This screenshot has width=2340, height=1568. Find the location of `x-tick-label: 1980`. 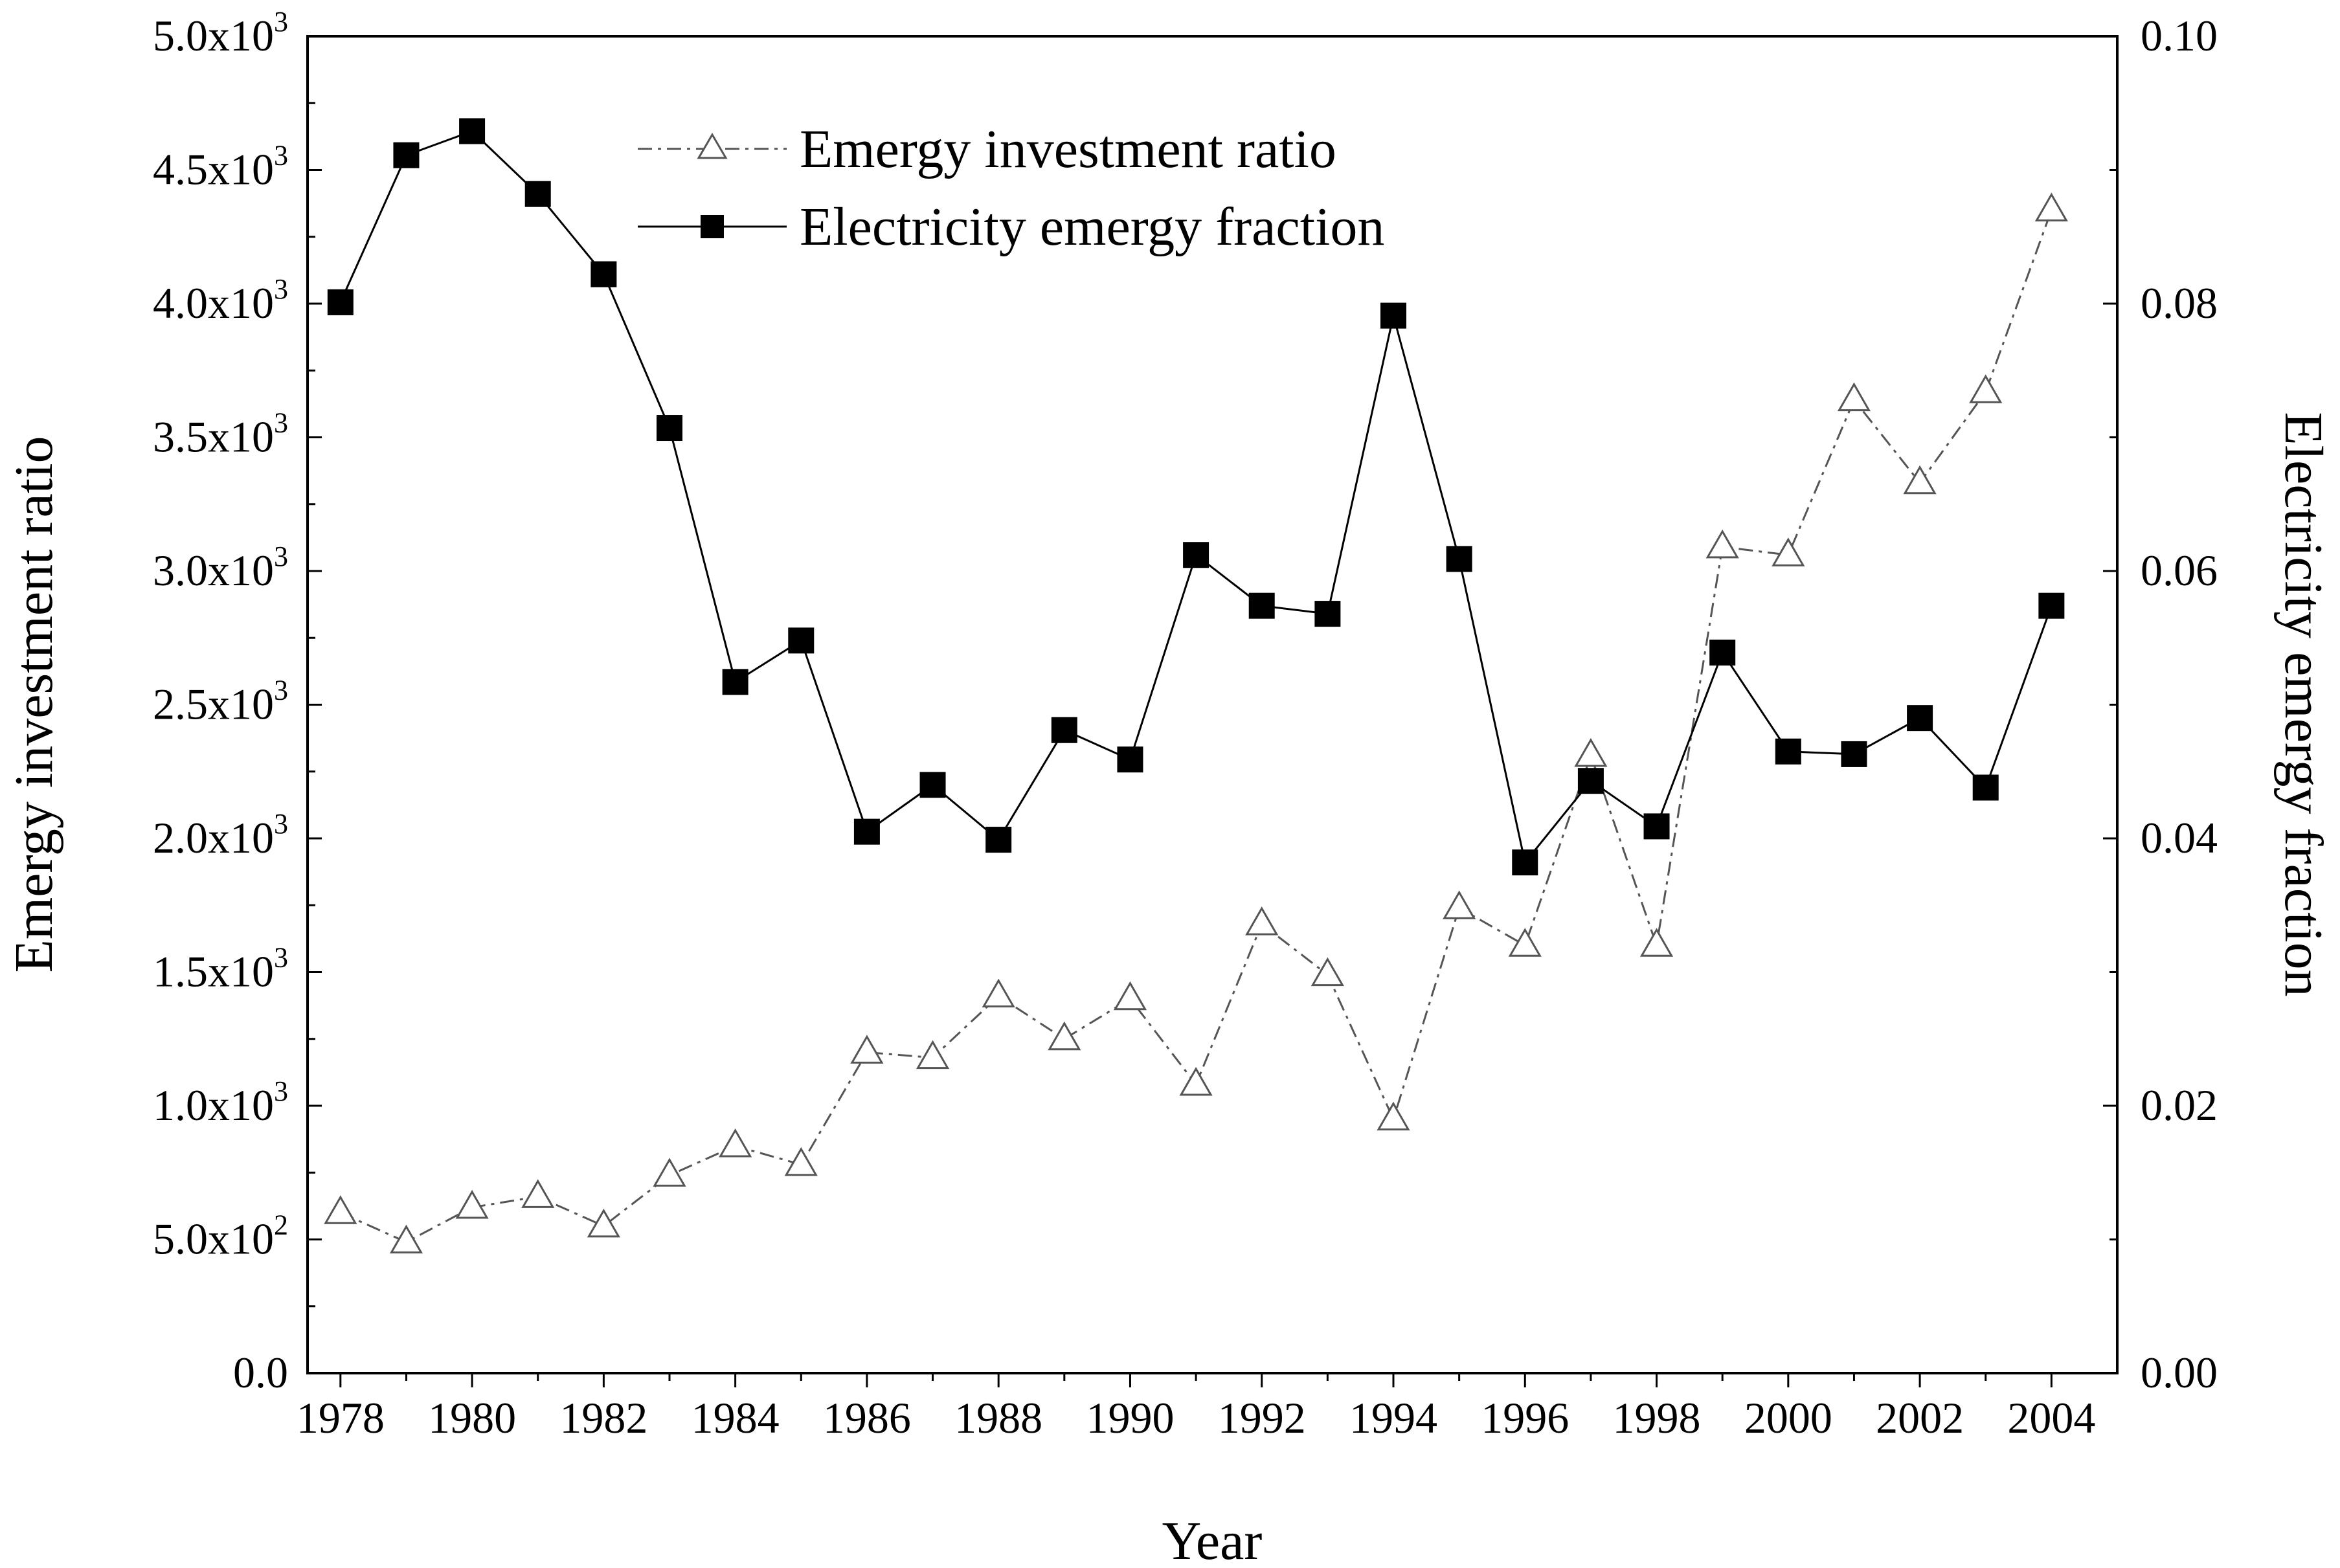

x-tick-label: 1980 is located at coordinates (472, 1417).